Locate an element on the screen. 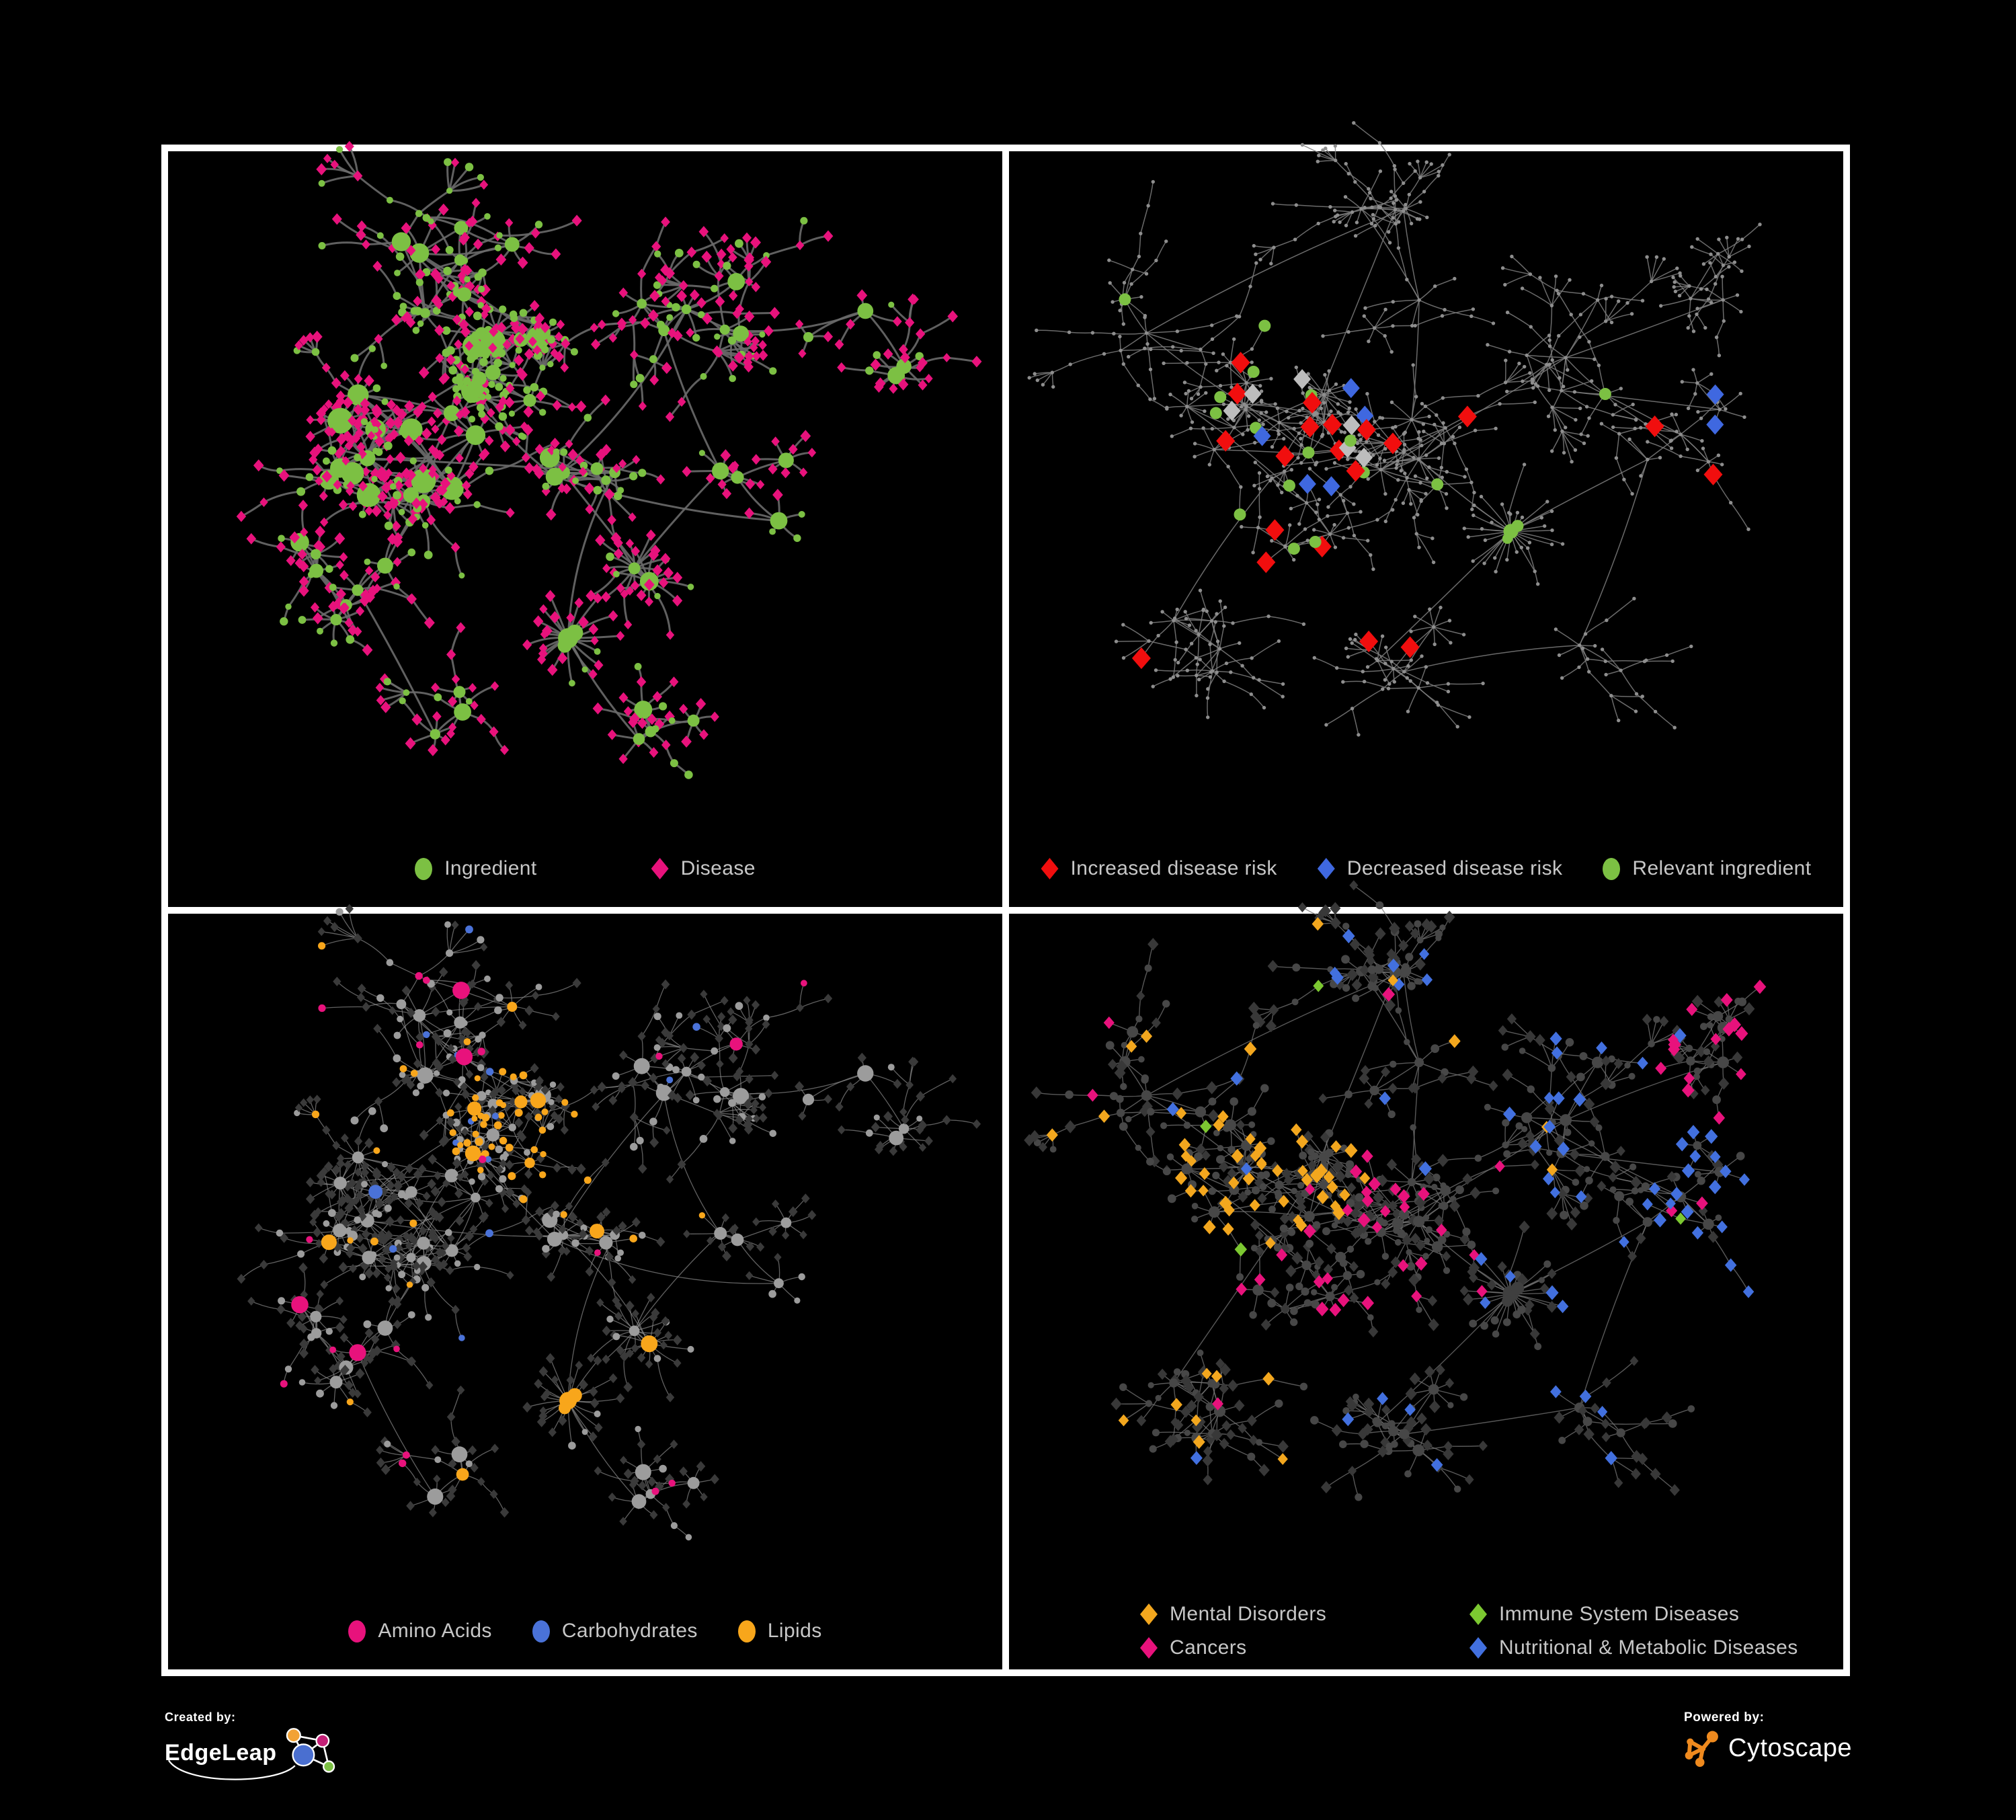 The image size is (2016, 1820). lipids-swatch-icon is located at coordinates (746, 1631).